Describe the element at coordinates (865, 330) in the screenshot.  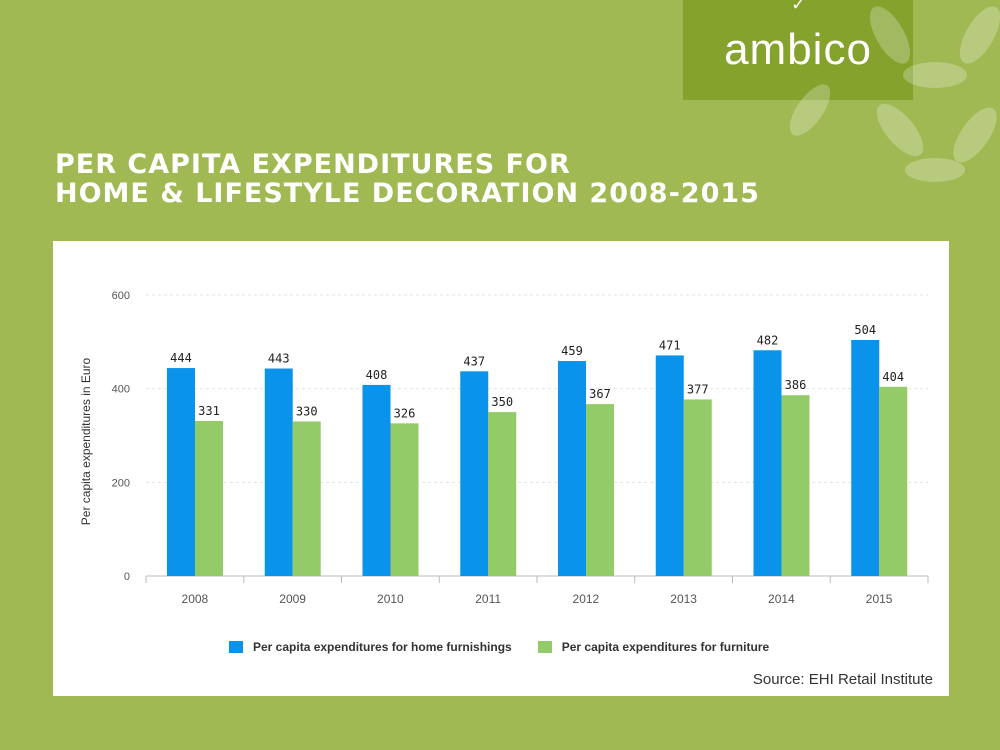
I see `data-label: 504` at that location.